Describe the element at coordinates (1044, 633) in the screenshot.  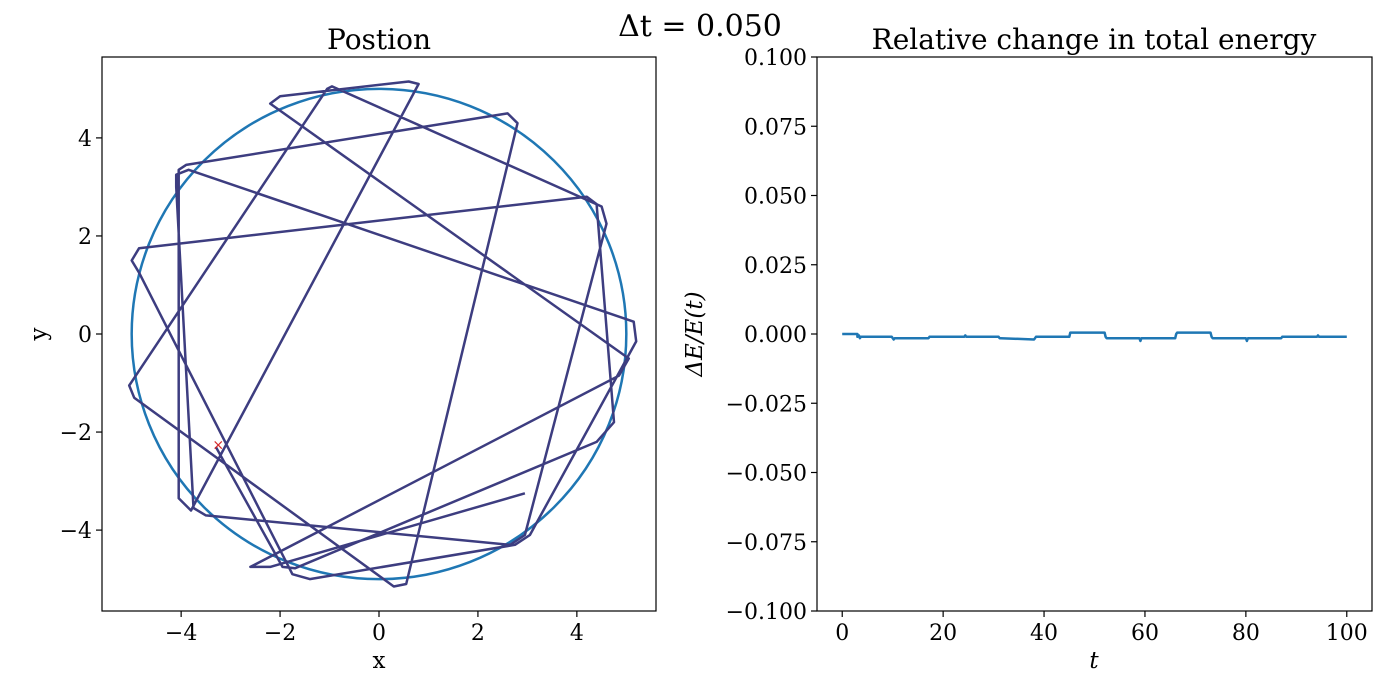
I see `energy-x-tick-label: 40` at that location.